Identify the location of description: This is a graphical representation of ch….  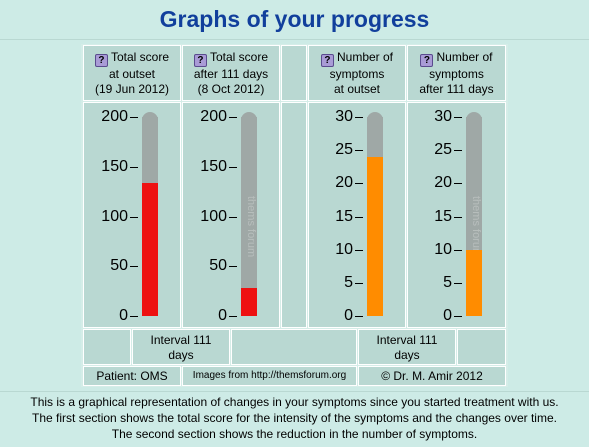
(294, 419).